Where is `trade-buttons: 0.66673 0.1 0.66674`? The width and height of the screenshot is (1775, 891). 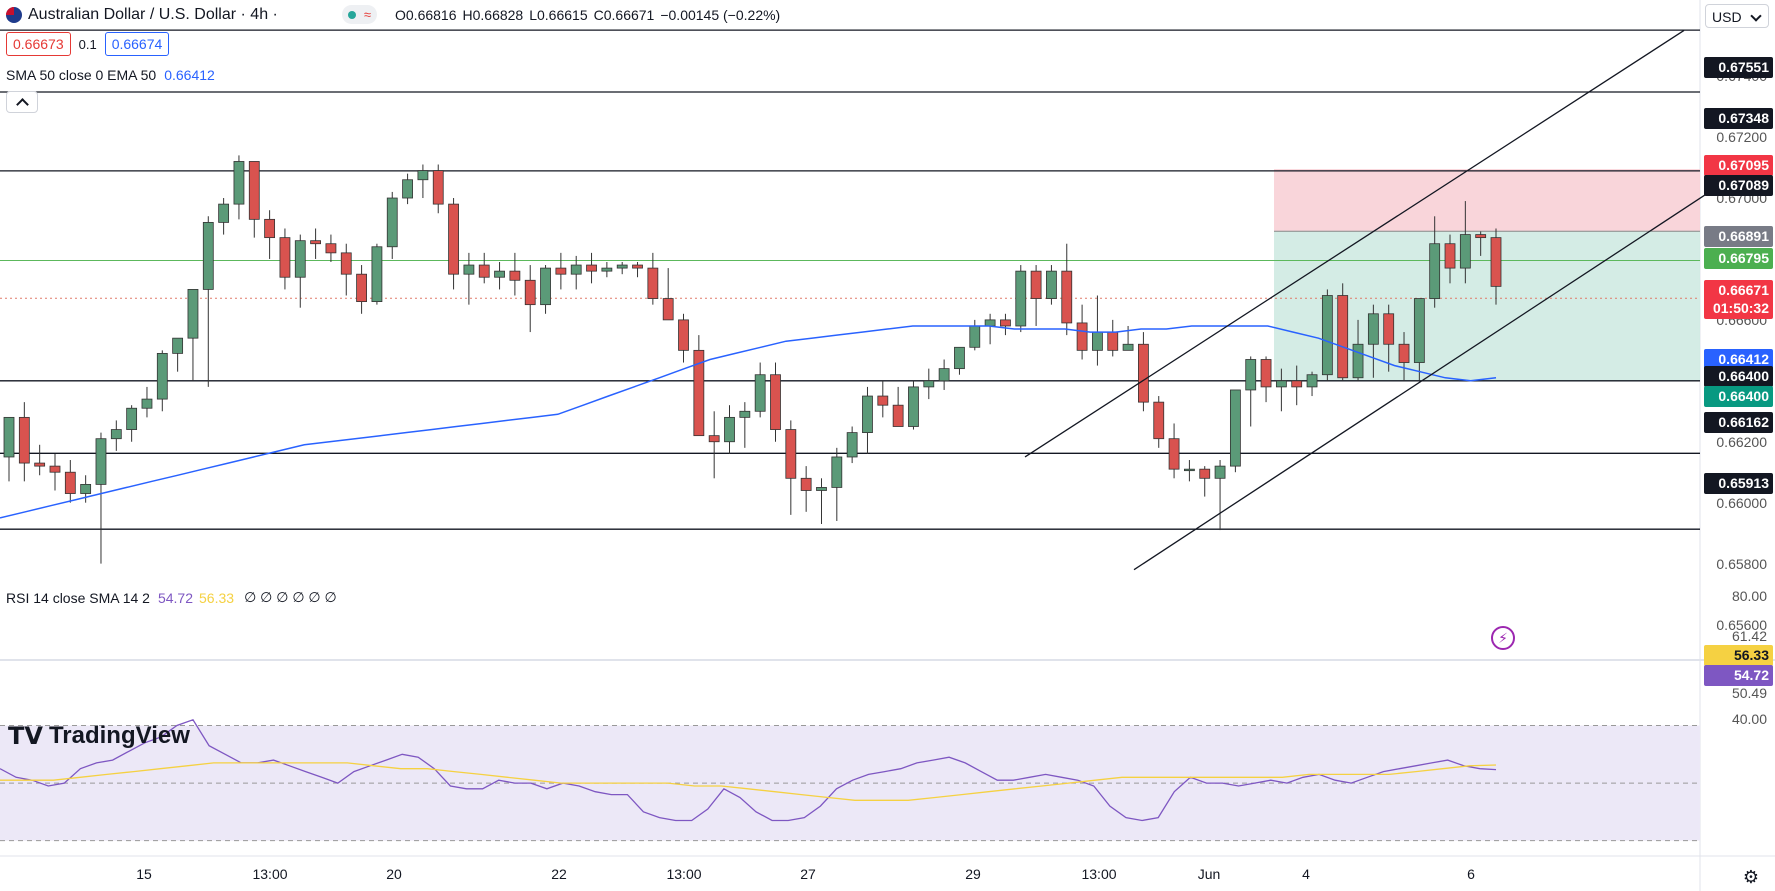
trade-buttons: 0.66673 0.1 0.66674 is located at coordinates (88, 44).